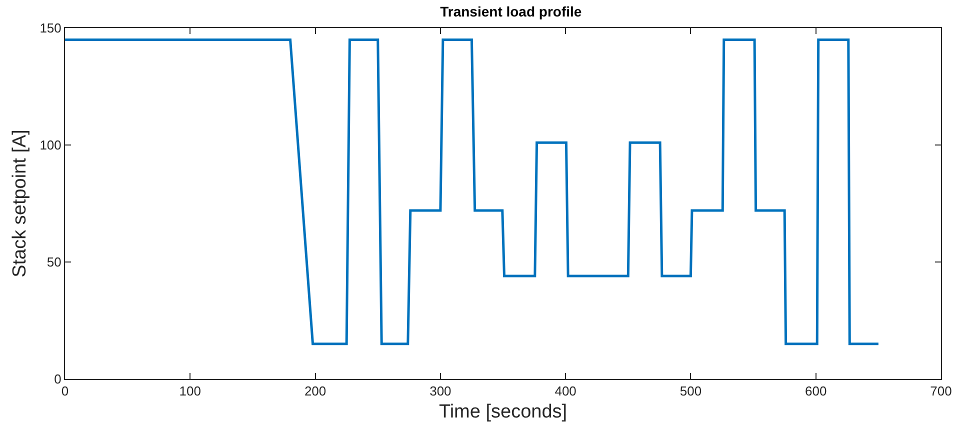 The height and width of the screenshot is (435, 964). I want to click on x-tick-label: 200, so click(315, 391).